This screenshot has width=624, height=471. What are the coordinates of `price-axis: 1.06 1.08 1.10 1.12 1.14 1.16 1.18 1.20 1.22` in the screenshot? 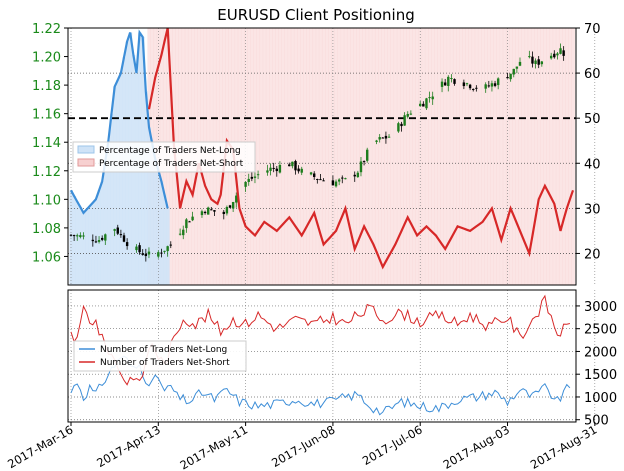 It's located at (50, 143).